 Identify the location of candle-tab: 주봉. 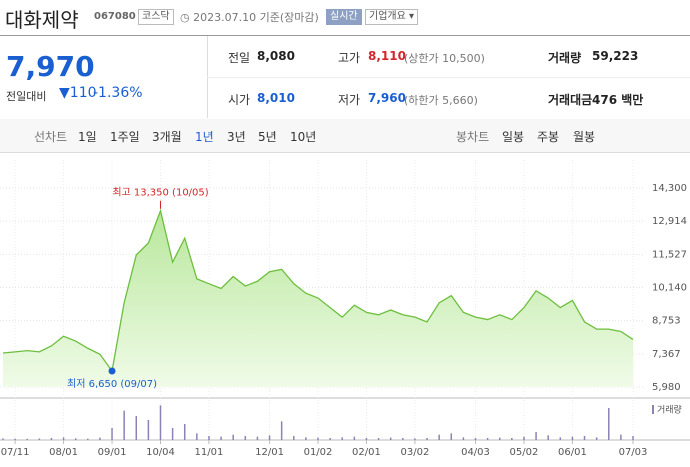
(548, 137).